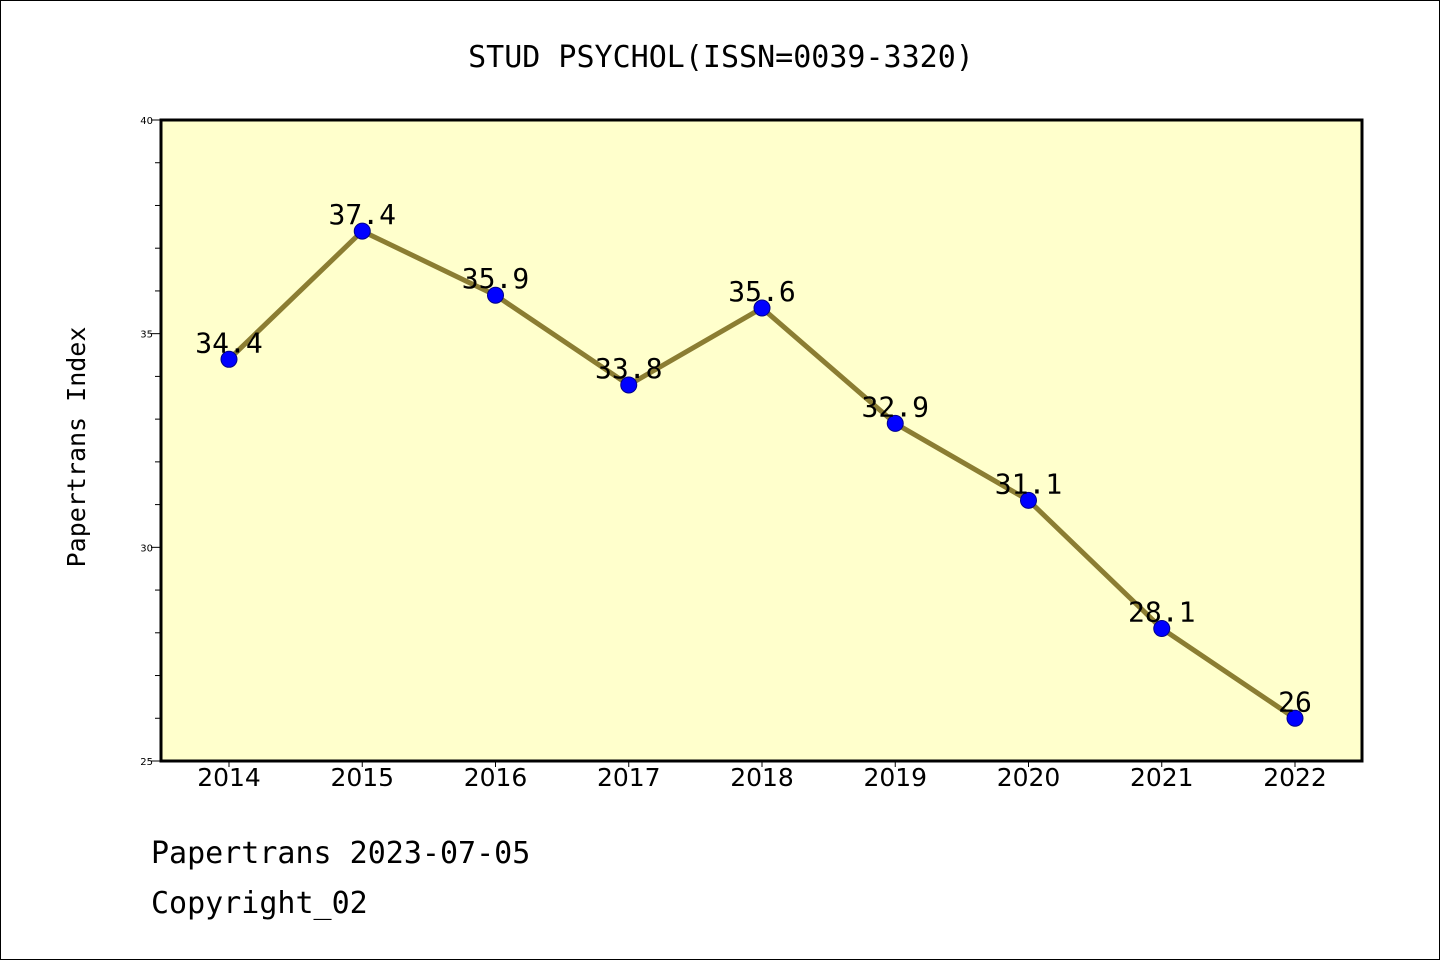 Image resolution: width=1440 pixels, height=960 pixels. I want to click on y-tick-label: 35, so click(146, 335).